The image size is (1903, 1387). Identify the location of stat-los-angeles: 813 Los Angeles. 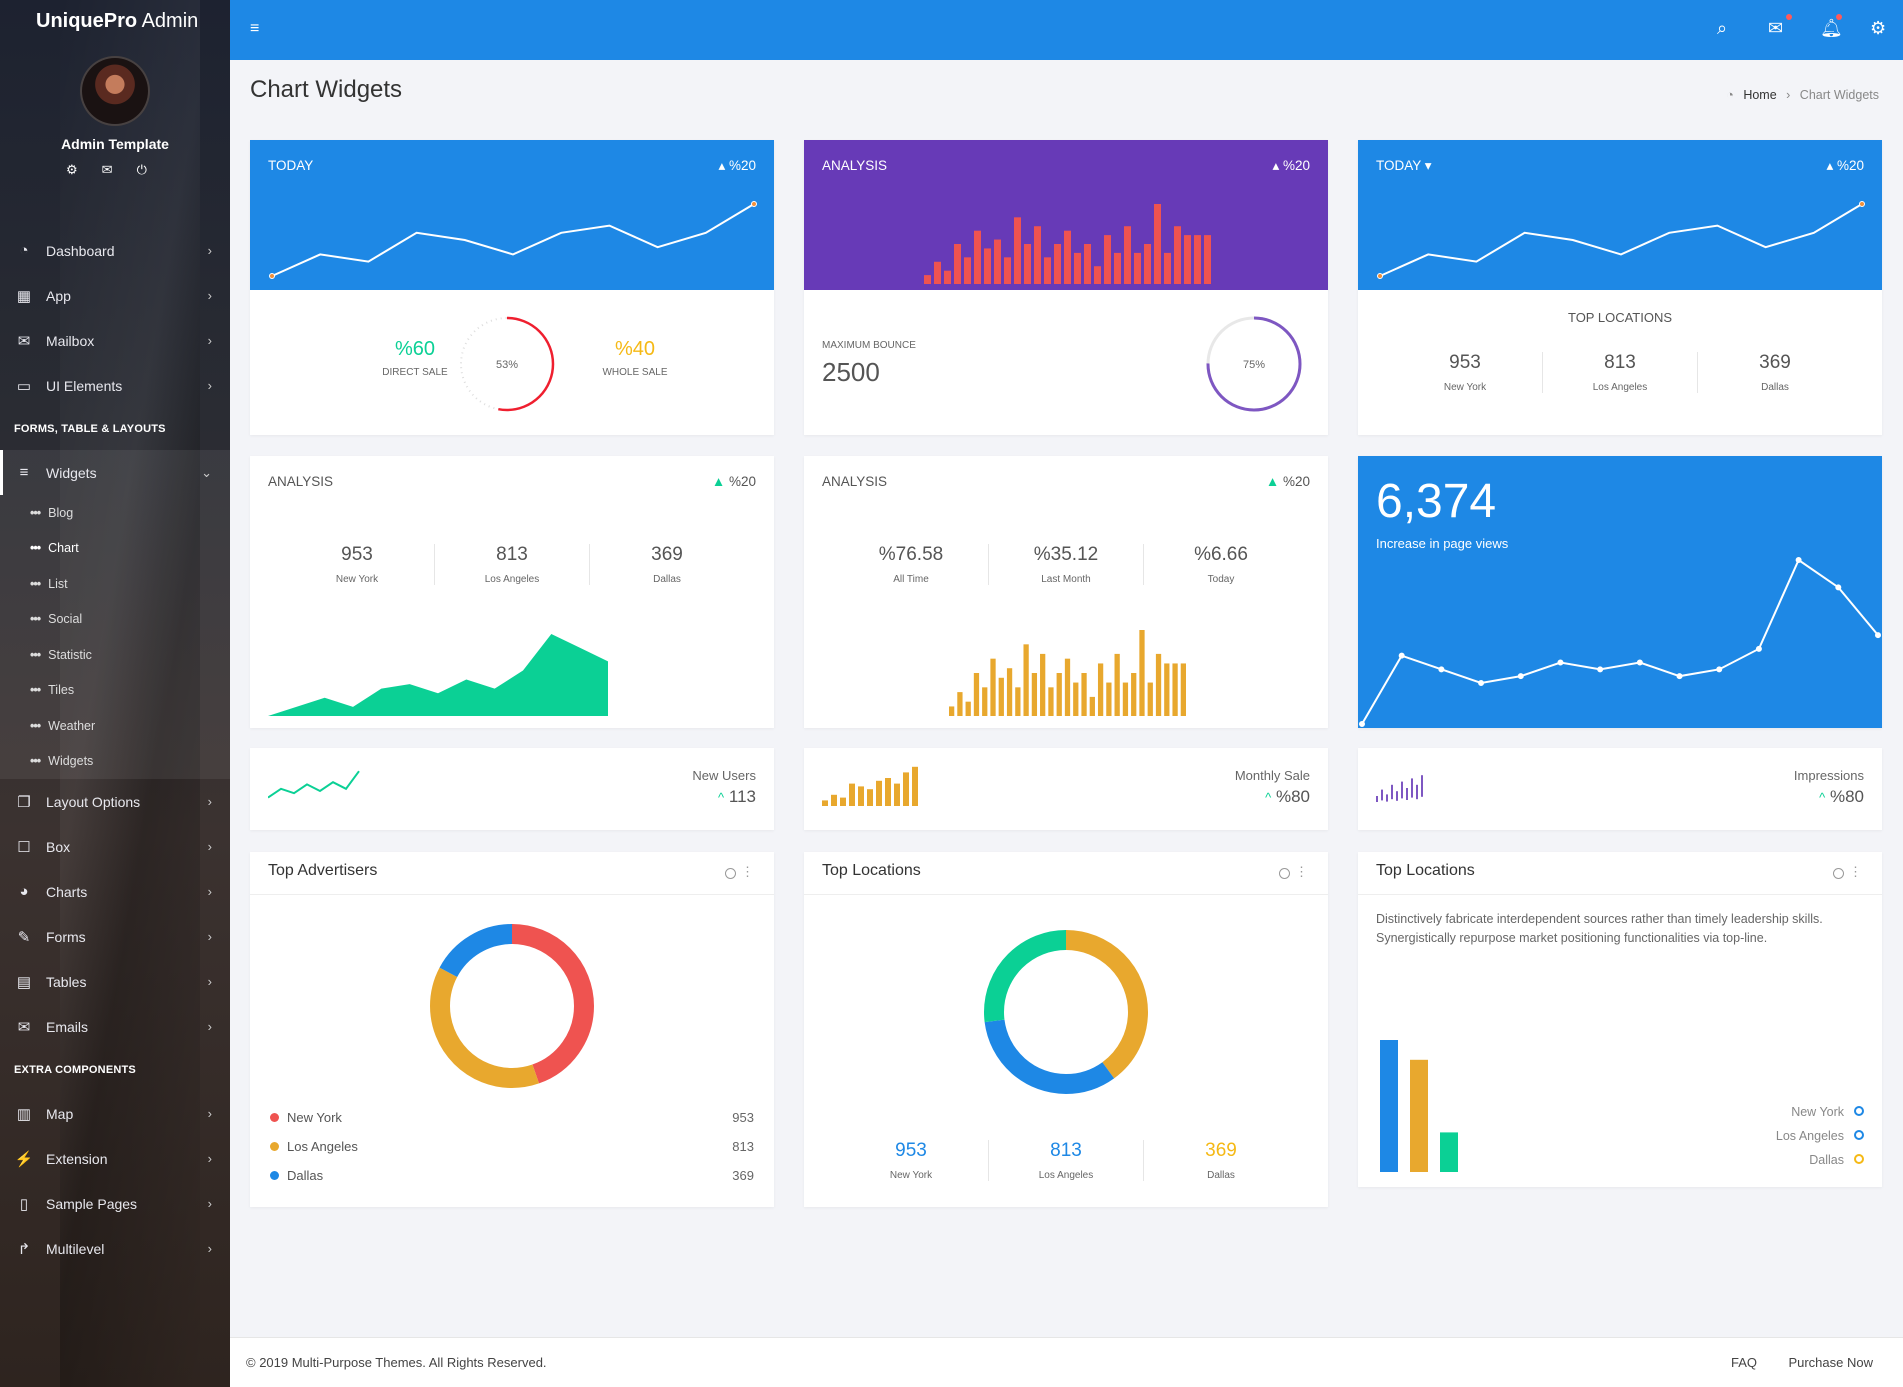
(1620, 372).